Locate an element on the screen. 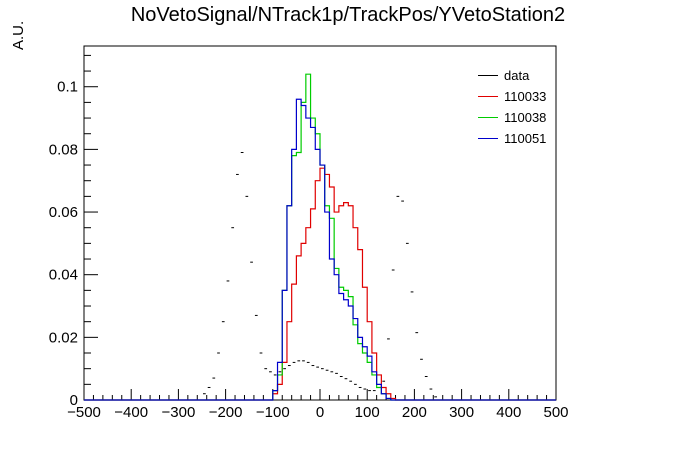 This screenshot has width=696, height=472. x-tick-label: 0 is located at coordinates (320, 412).